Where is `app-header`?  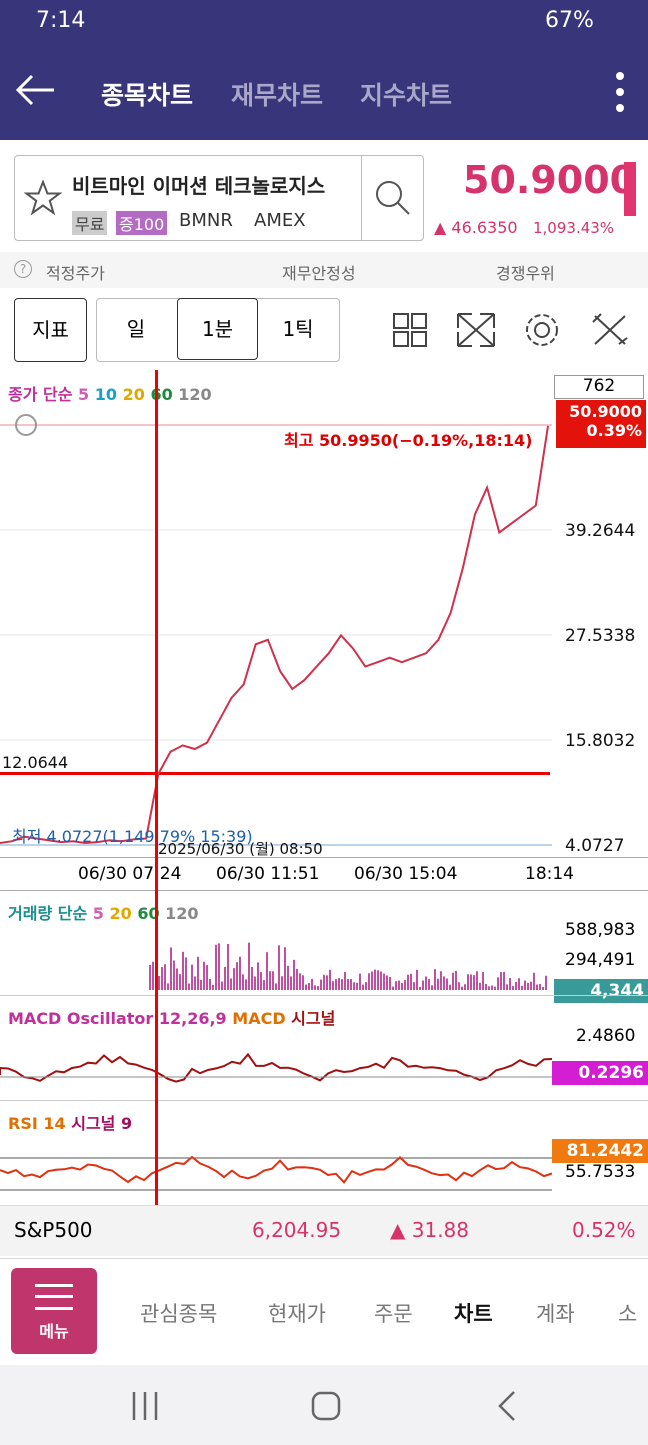 app-header is located at coordinates (324, 70).